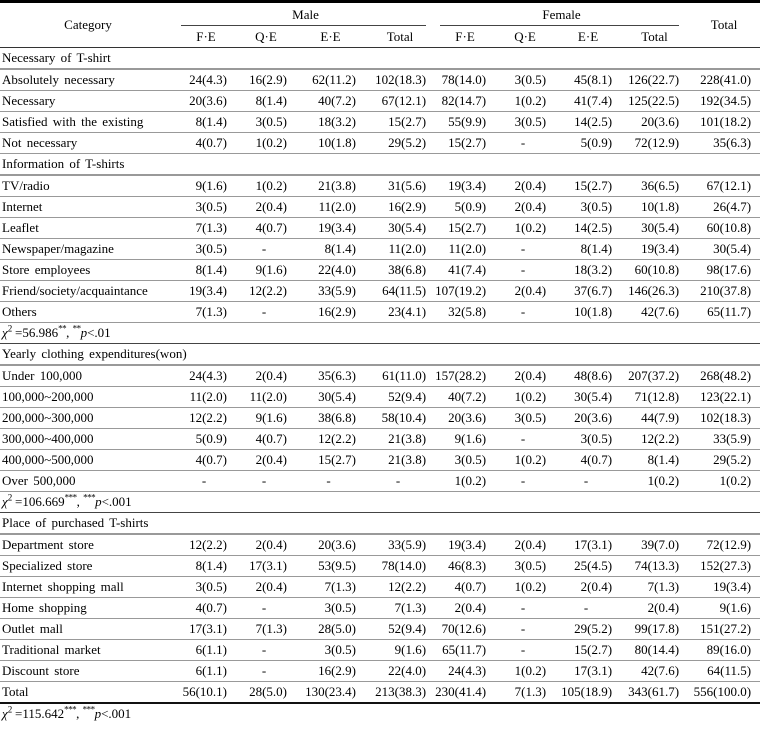 The image size is (760, 742). I want to click on row-label: Friend/society/acquaintance, so click(88, 291).